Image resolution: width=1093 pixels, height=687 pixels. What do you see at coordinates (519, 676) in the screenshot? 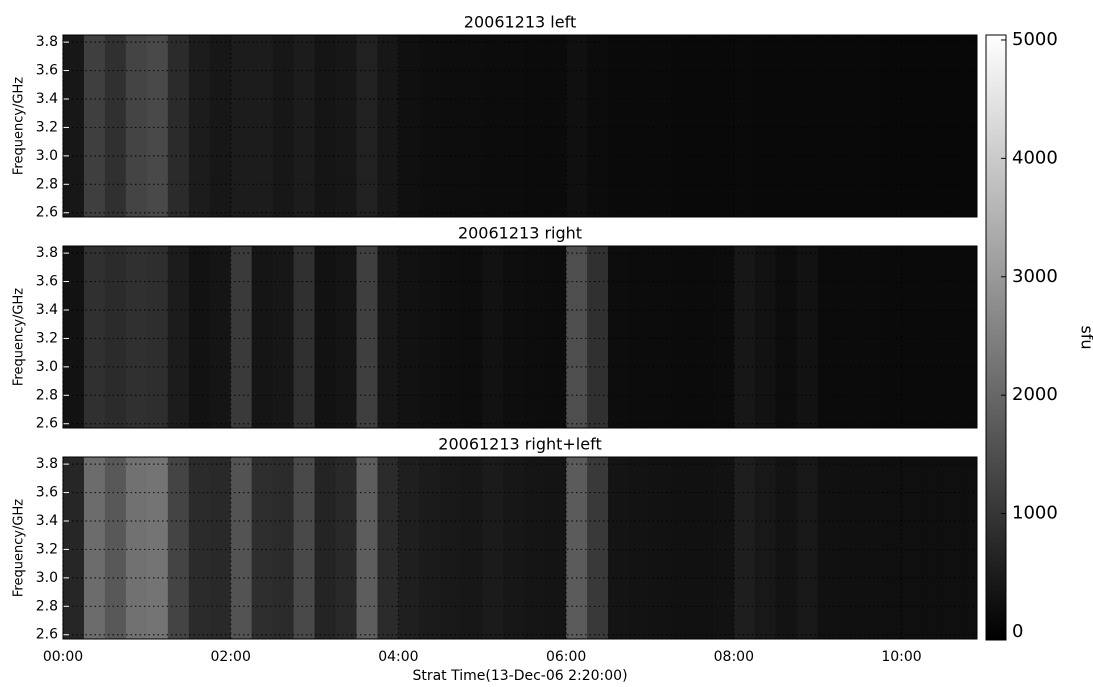
I see `x-axis-label: Strat Time(13-Dec-06 2:20:00)` at bounding box center [519, 676].